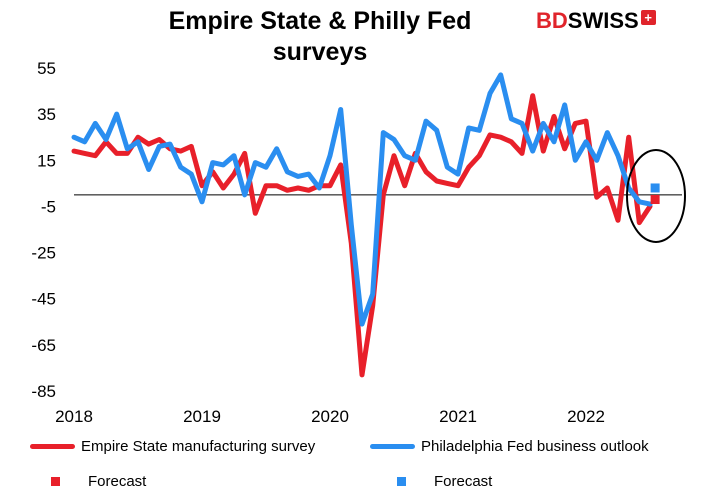 Image resolution: width=701 pixels, height=499 pixels. Describe the element at coordinates (43, 299) in the screenshot. I see `y-tick-label: -45` at that location.